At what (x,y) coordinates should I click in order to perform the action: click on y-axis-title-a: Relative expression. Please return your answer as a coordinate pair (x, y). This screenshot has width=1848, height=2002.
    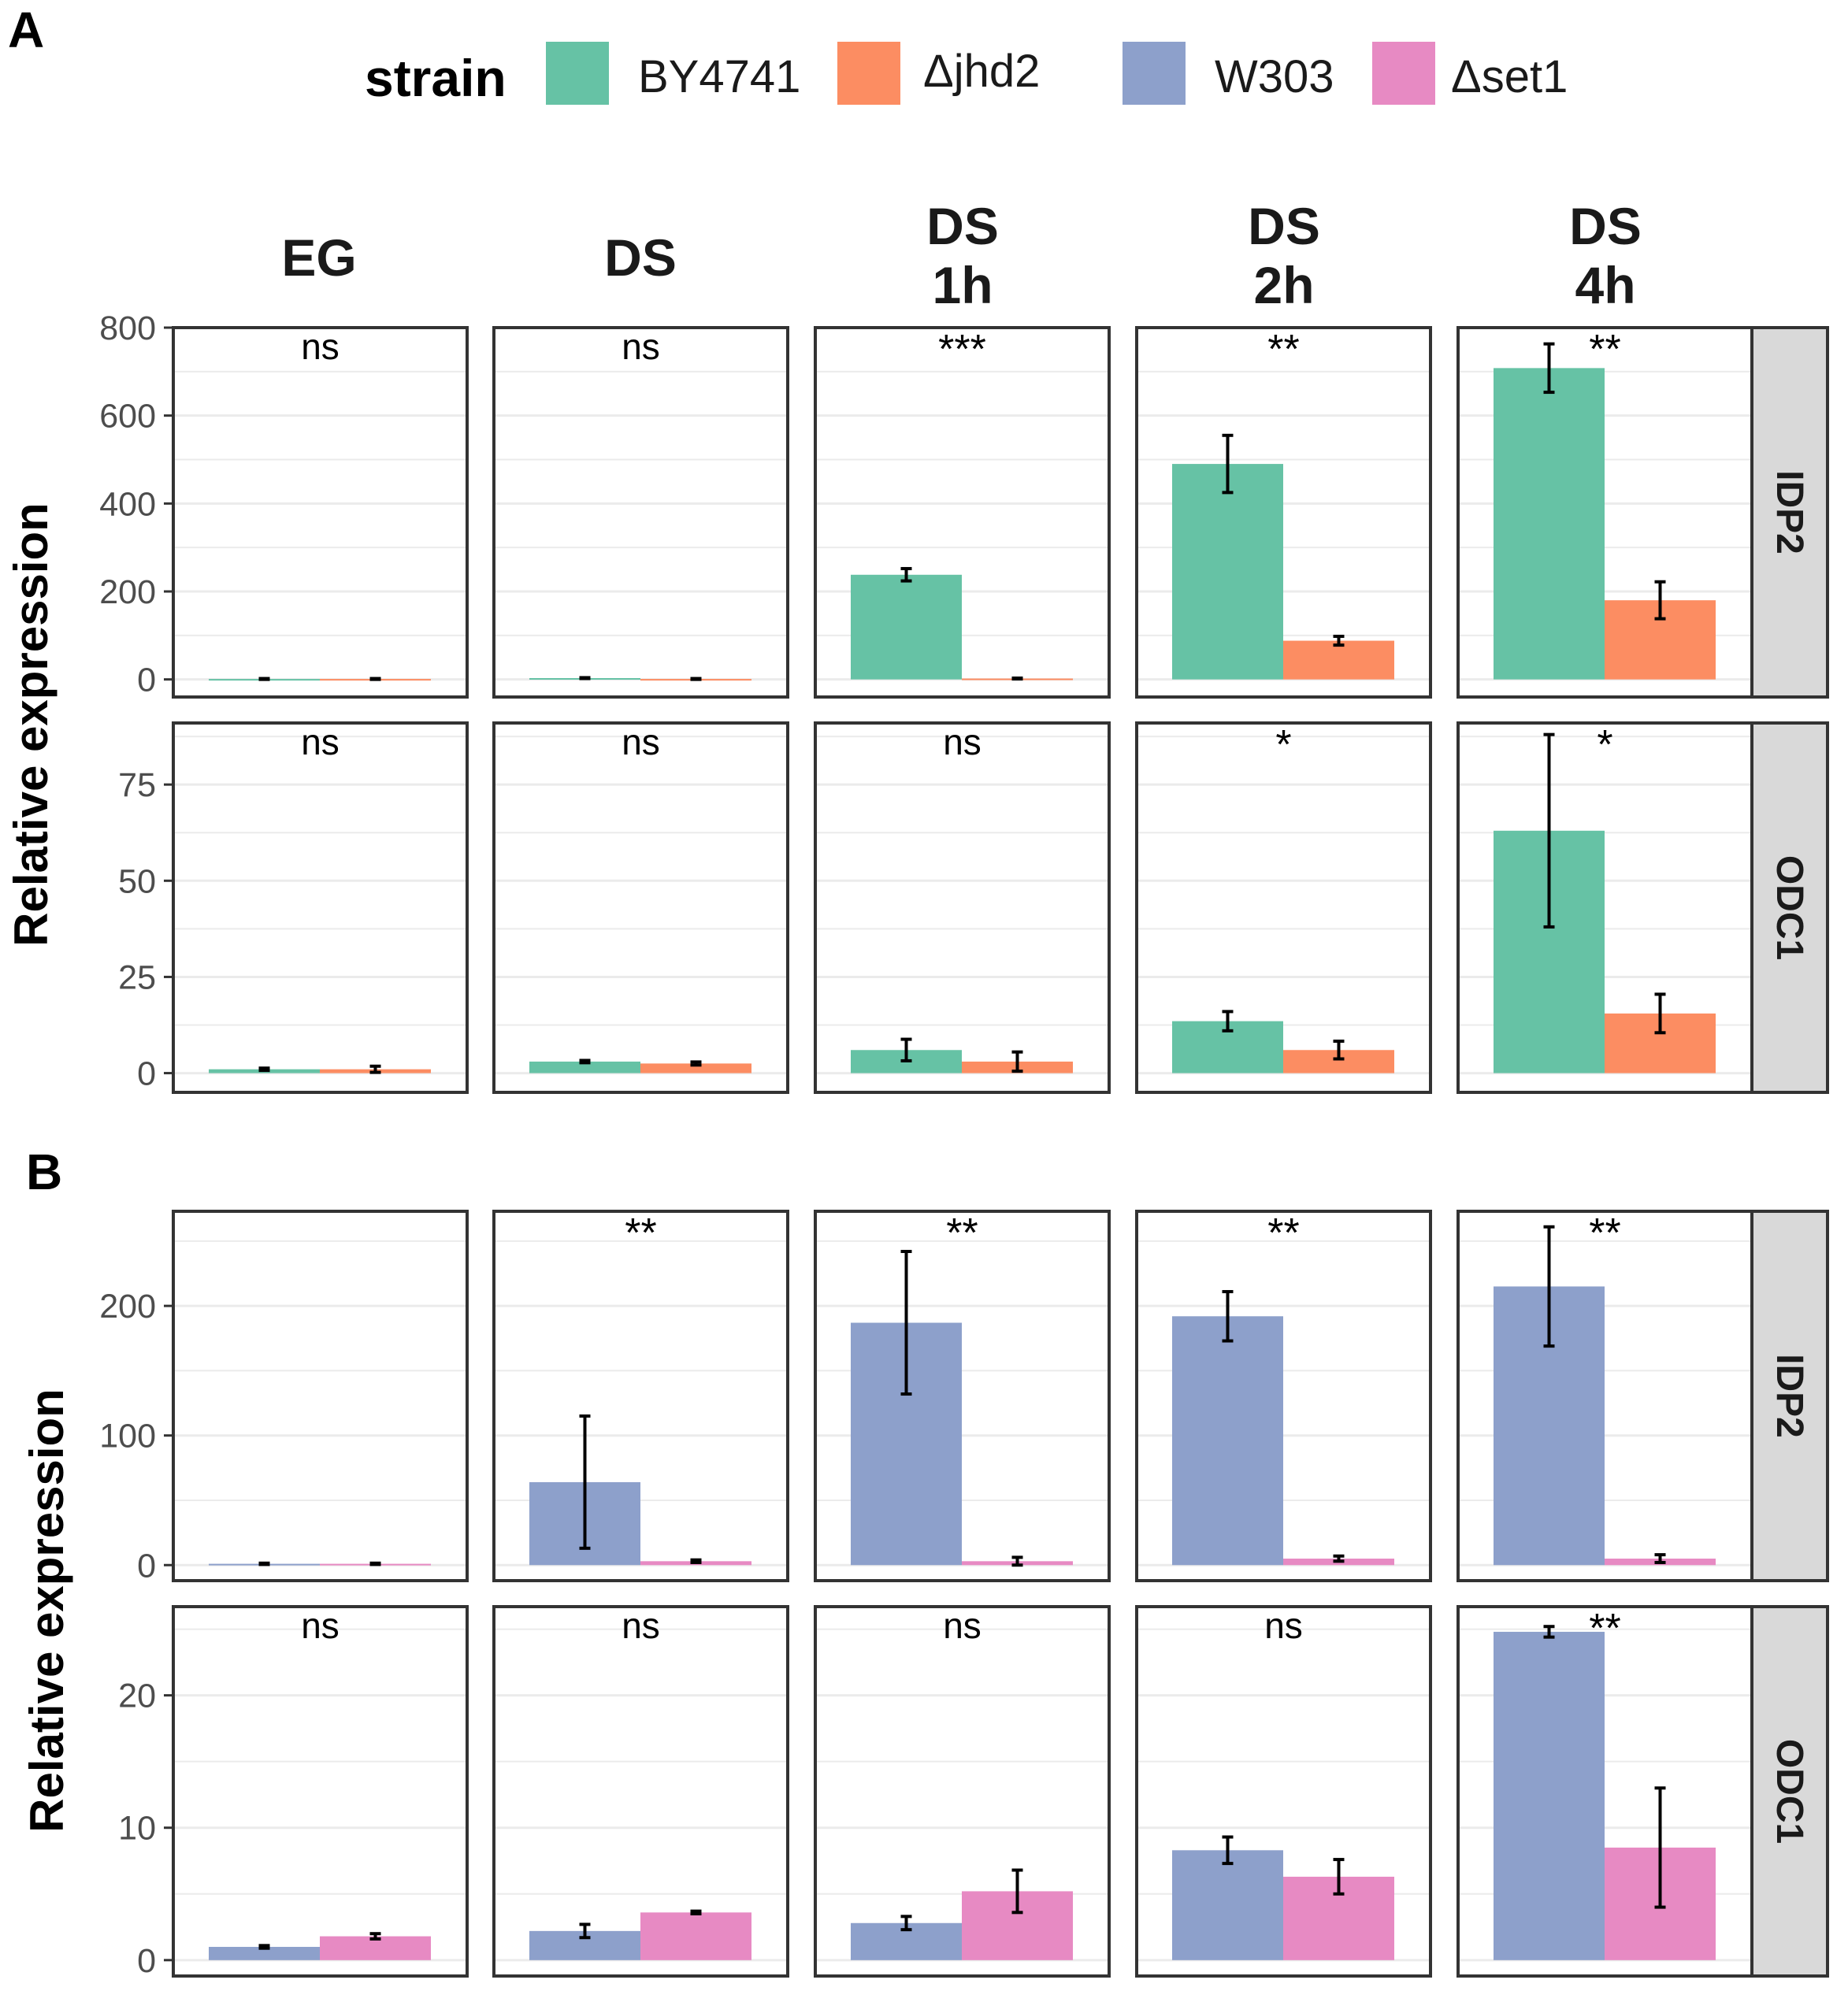
    Looking at the image, I should click on (31, 724).